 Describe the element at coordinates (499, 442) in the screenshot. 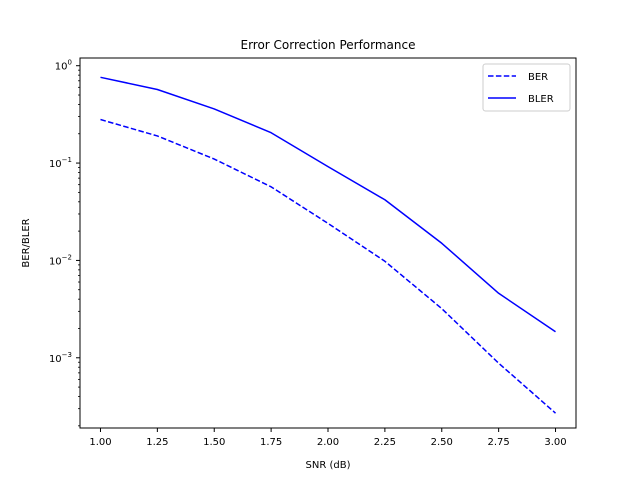

I see `x-tick-label: 2.75` at that location.